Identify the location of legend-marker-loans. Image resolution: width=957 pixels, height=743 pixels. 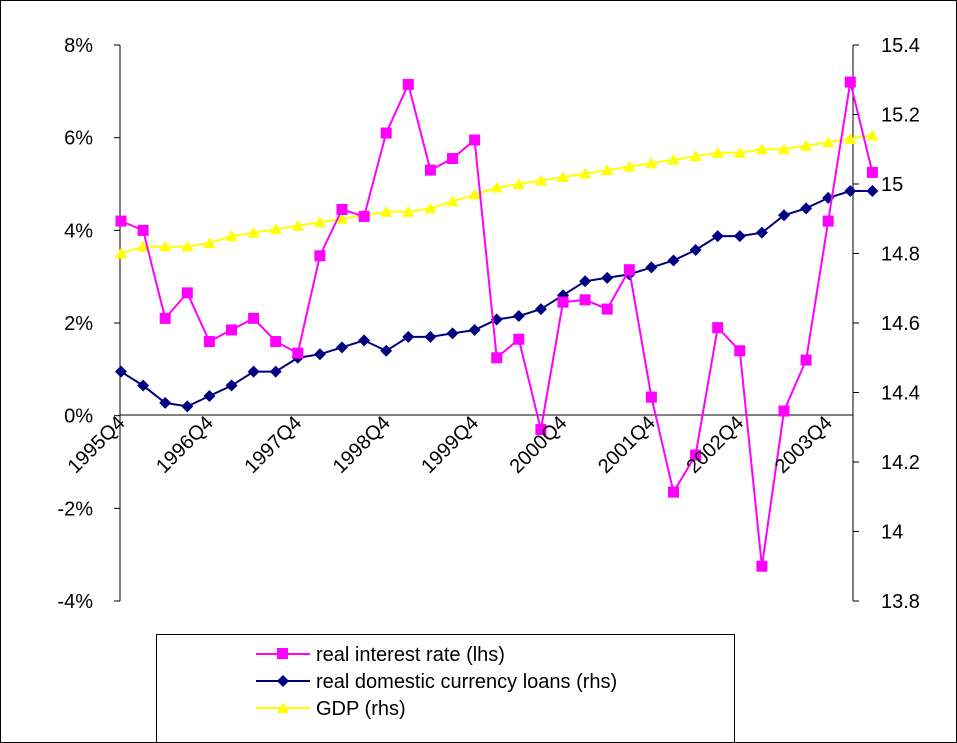
(283, 681).